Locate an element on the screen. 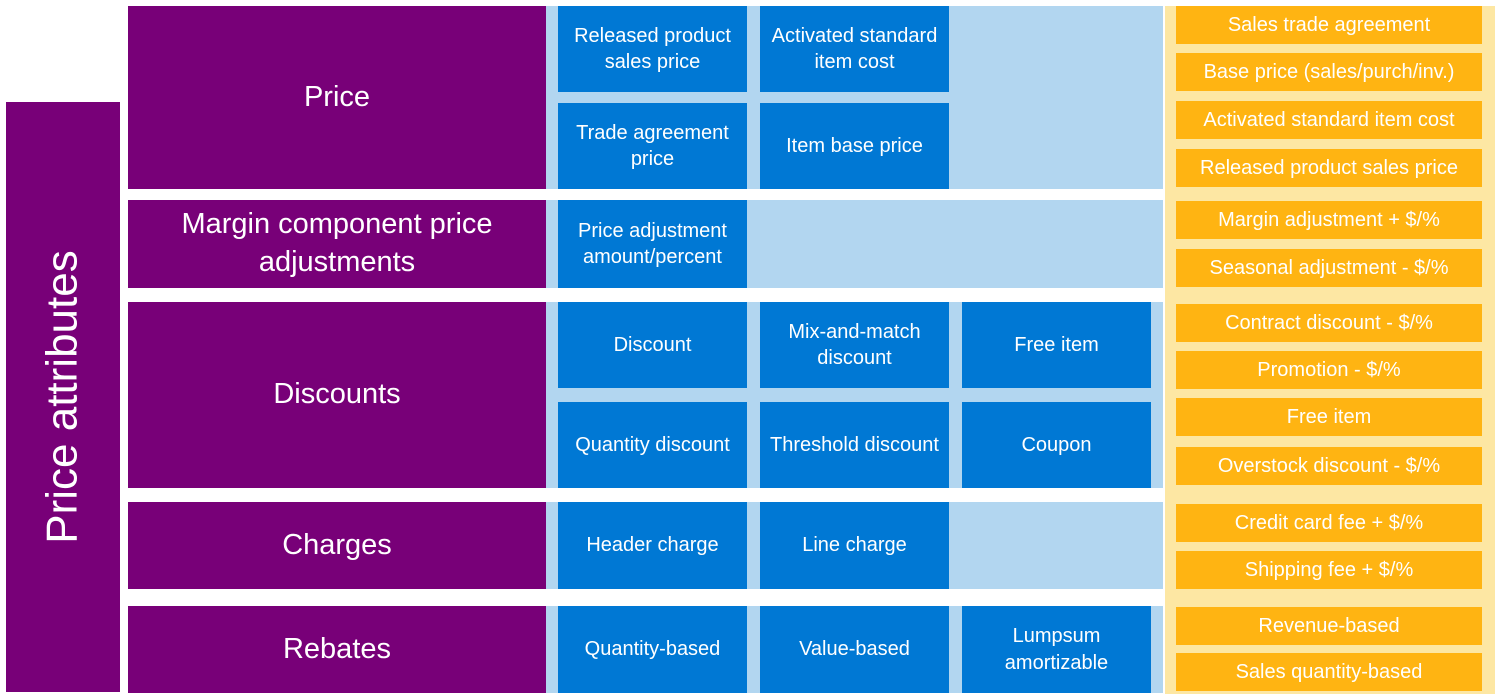 The image size is (1505, 697). mechanism-label: Activated standard item cost is located at coordinates (854, 48).